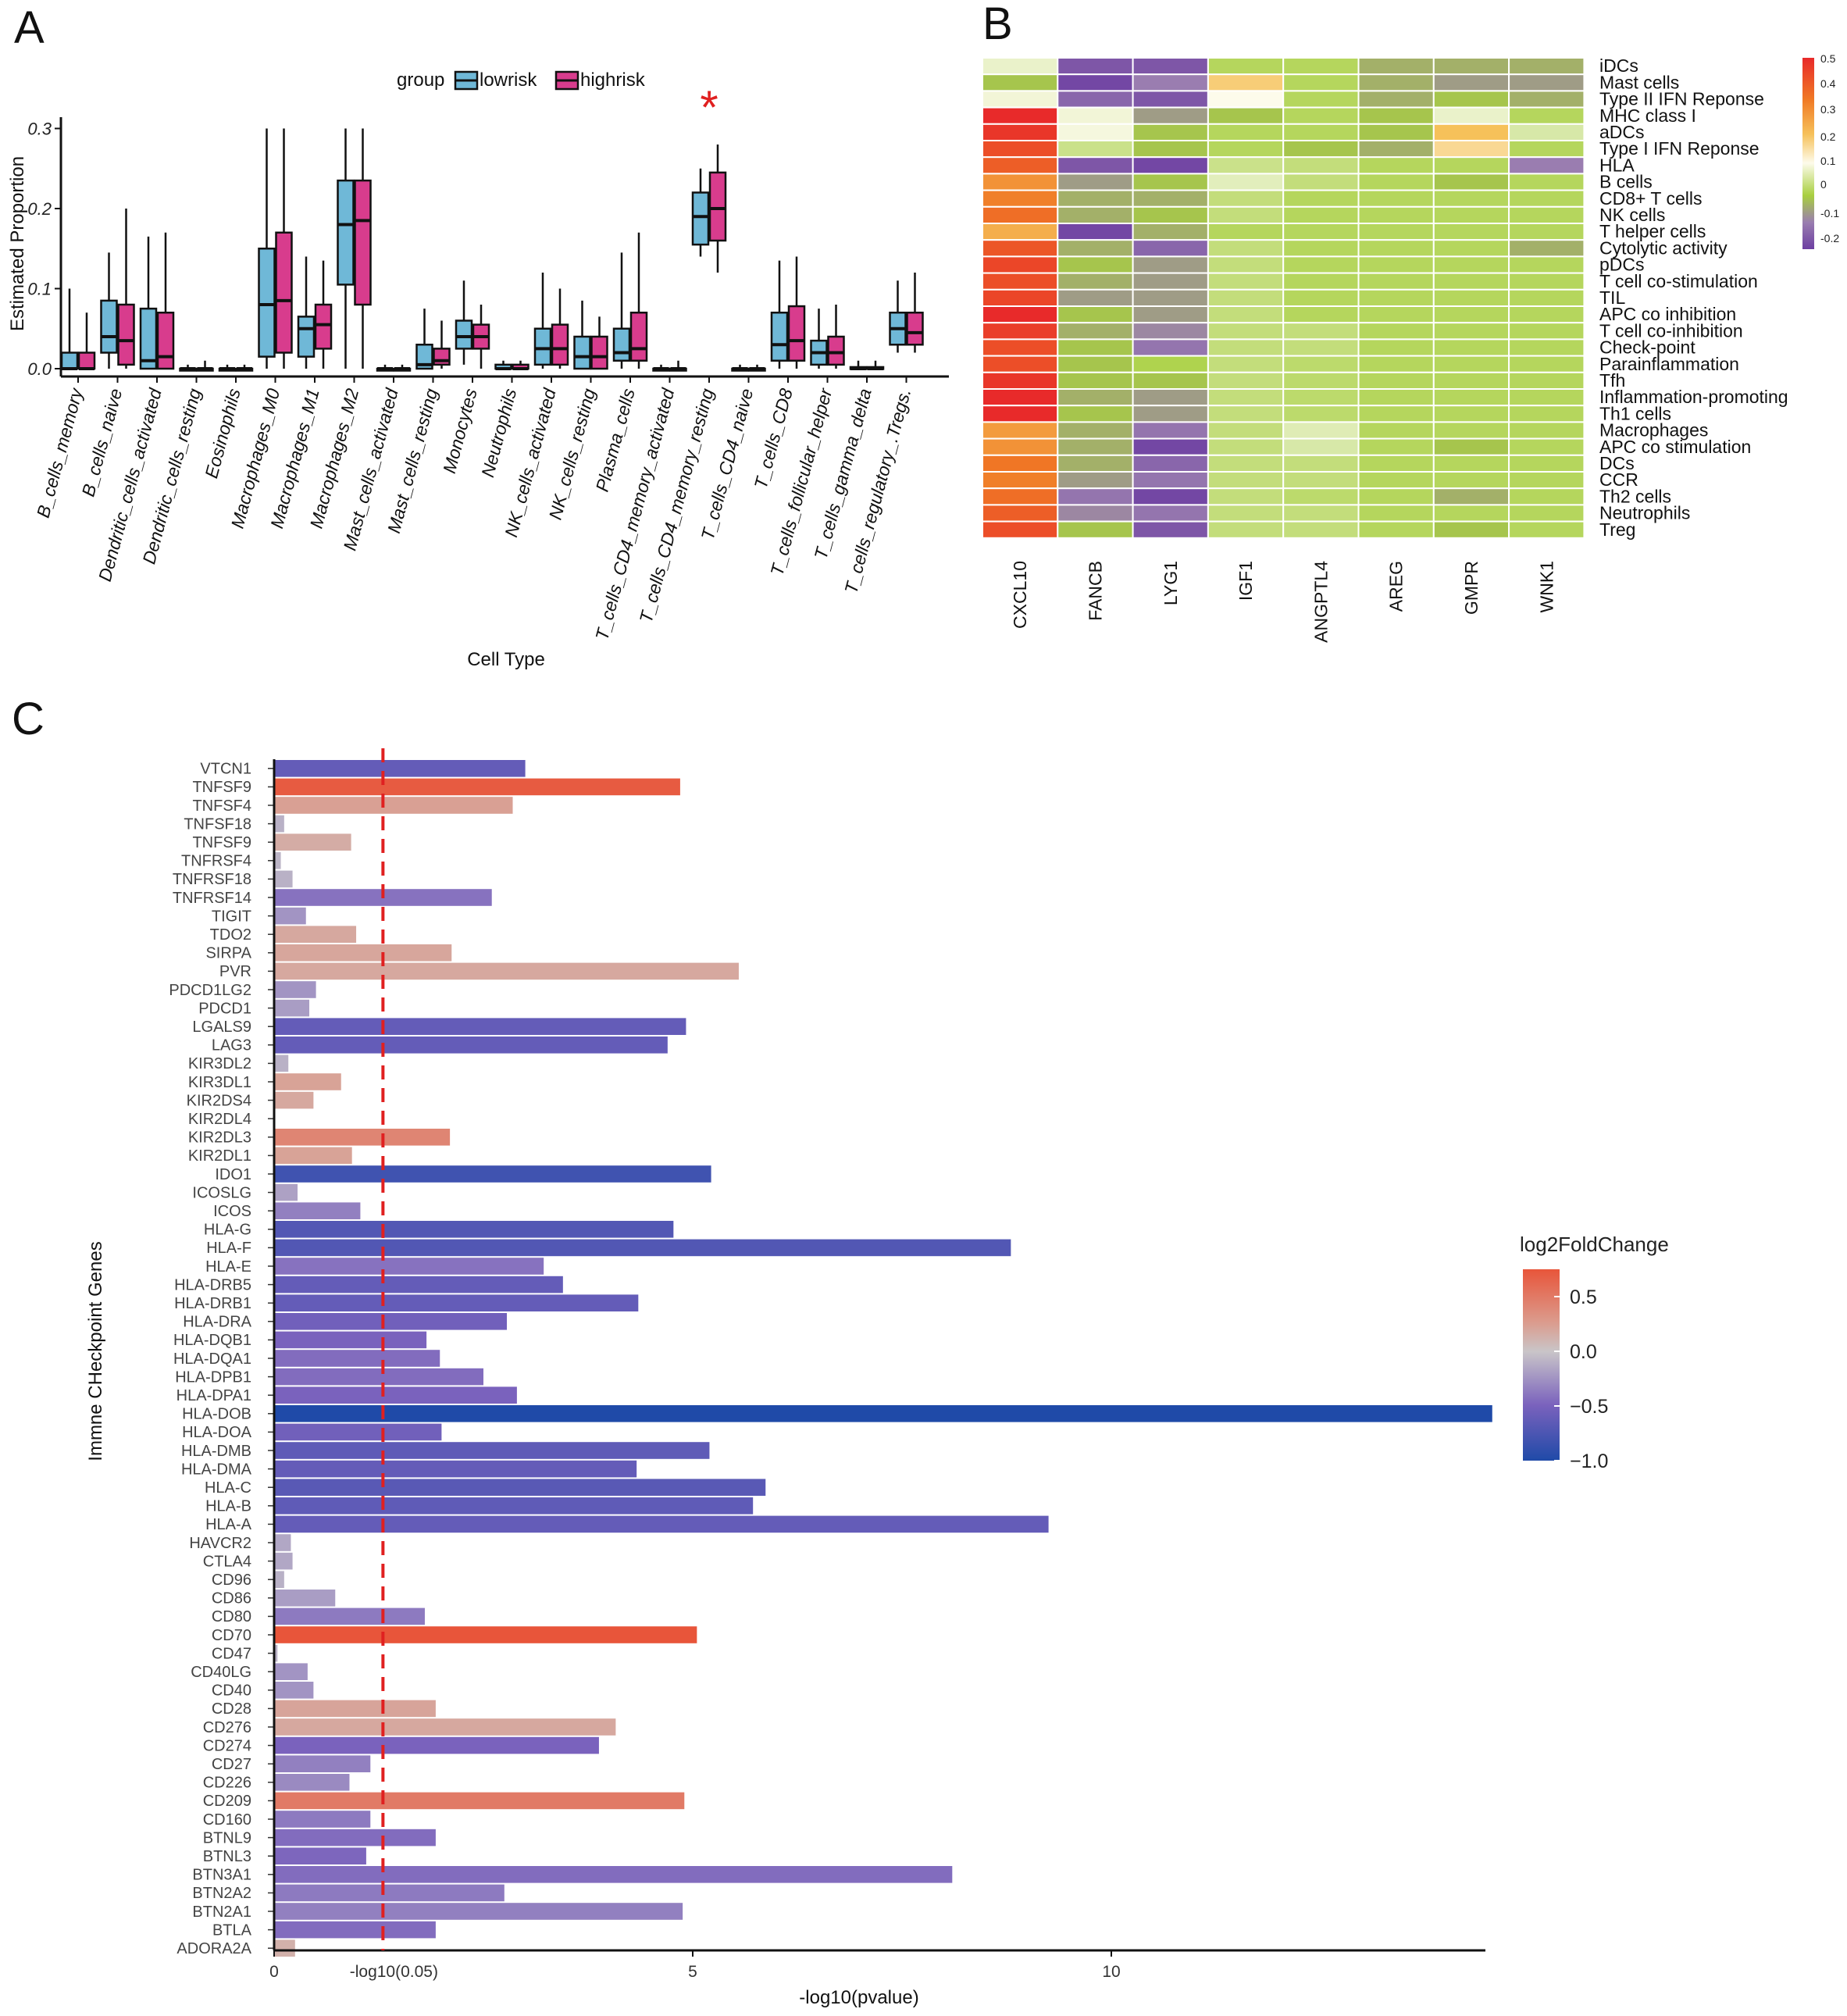 The height and width of the screenshot is (2016, 1847). What do you see at coordinates (221, 1672) in the screenshot?
I see `gene-label-cd40lg: CD40LG` at bounding box center [221, 1672].